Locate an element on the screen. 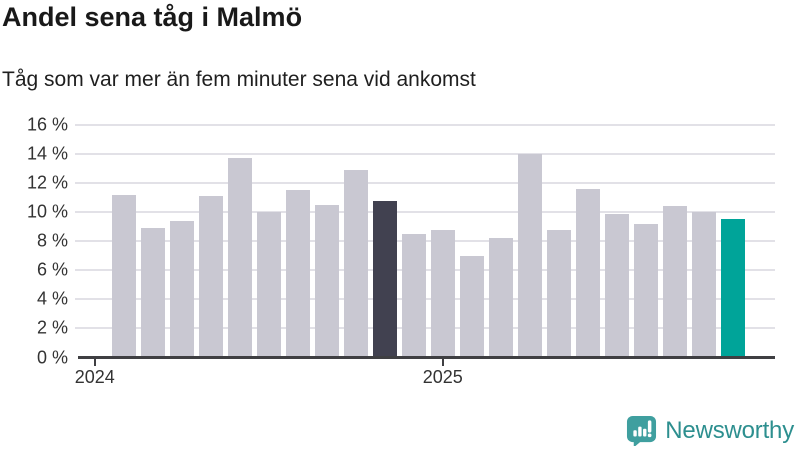 The width and height of the screenshot is (800, 450). x-axis-line is located at coordinates (426, 357).